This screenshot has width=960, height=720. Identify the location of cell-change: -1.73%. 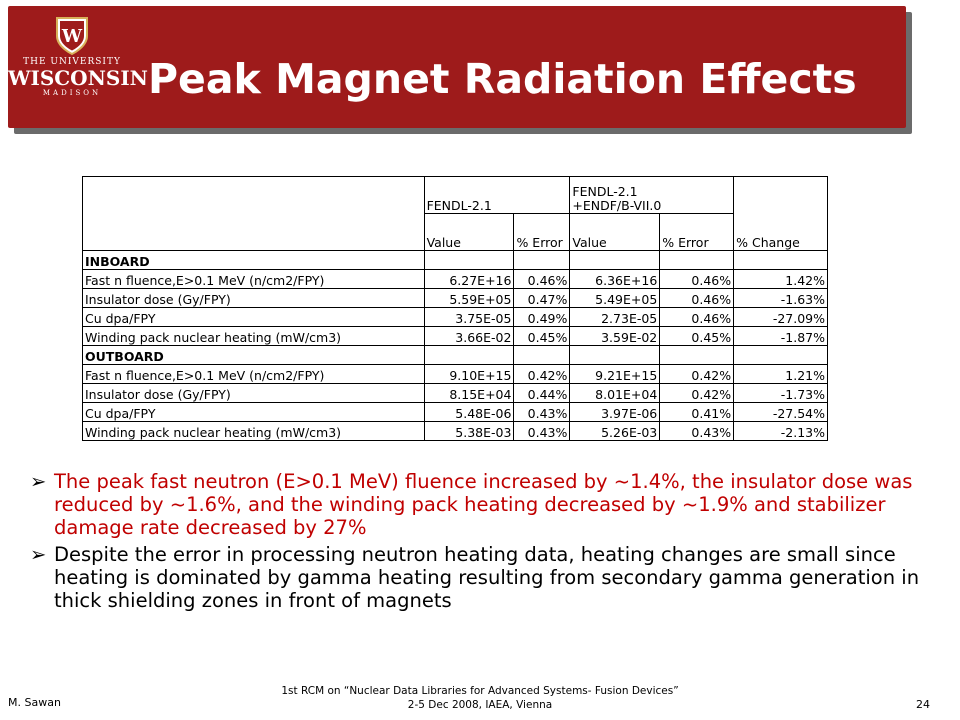
(780, 393).